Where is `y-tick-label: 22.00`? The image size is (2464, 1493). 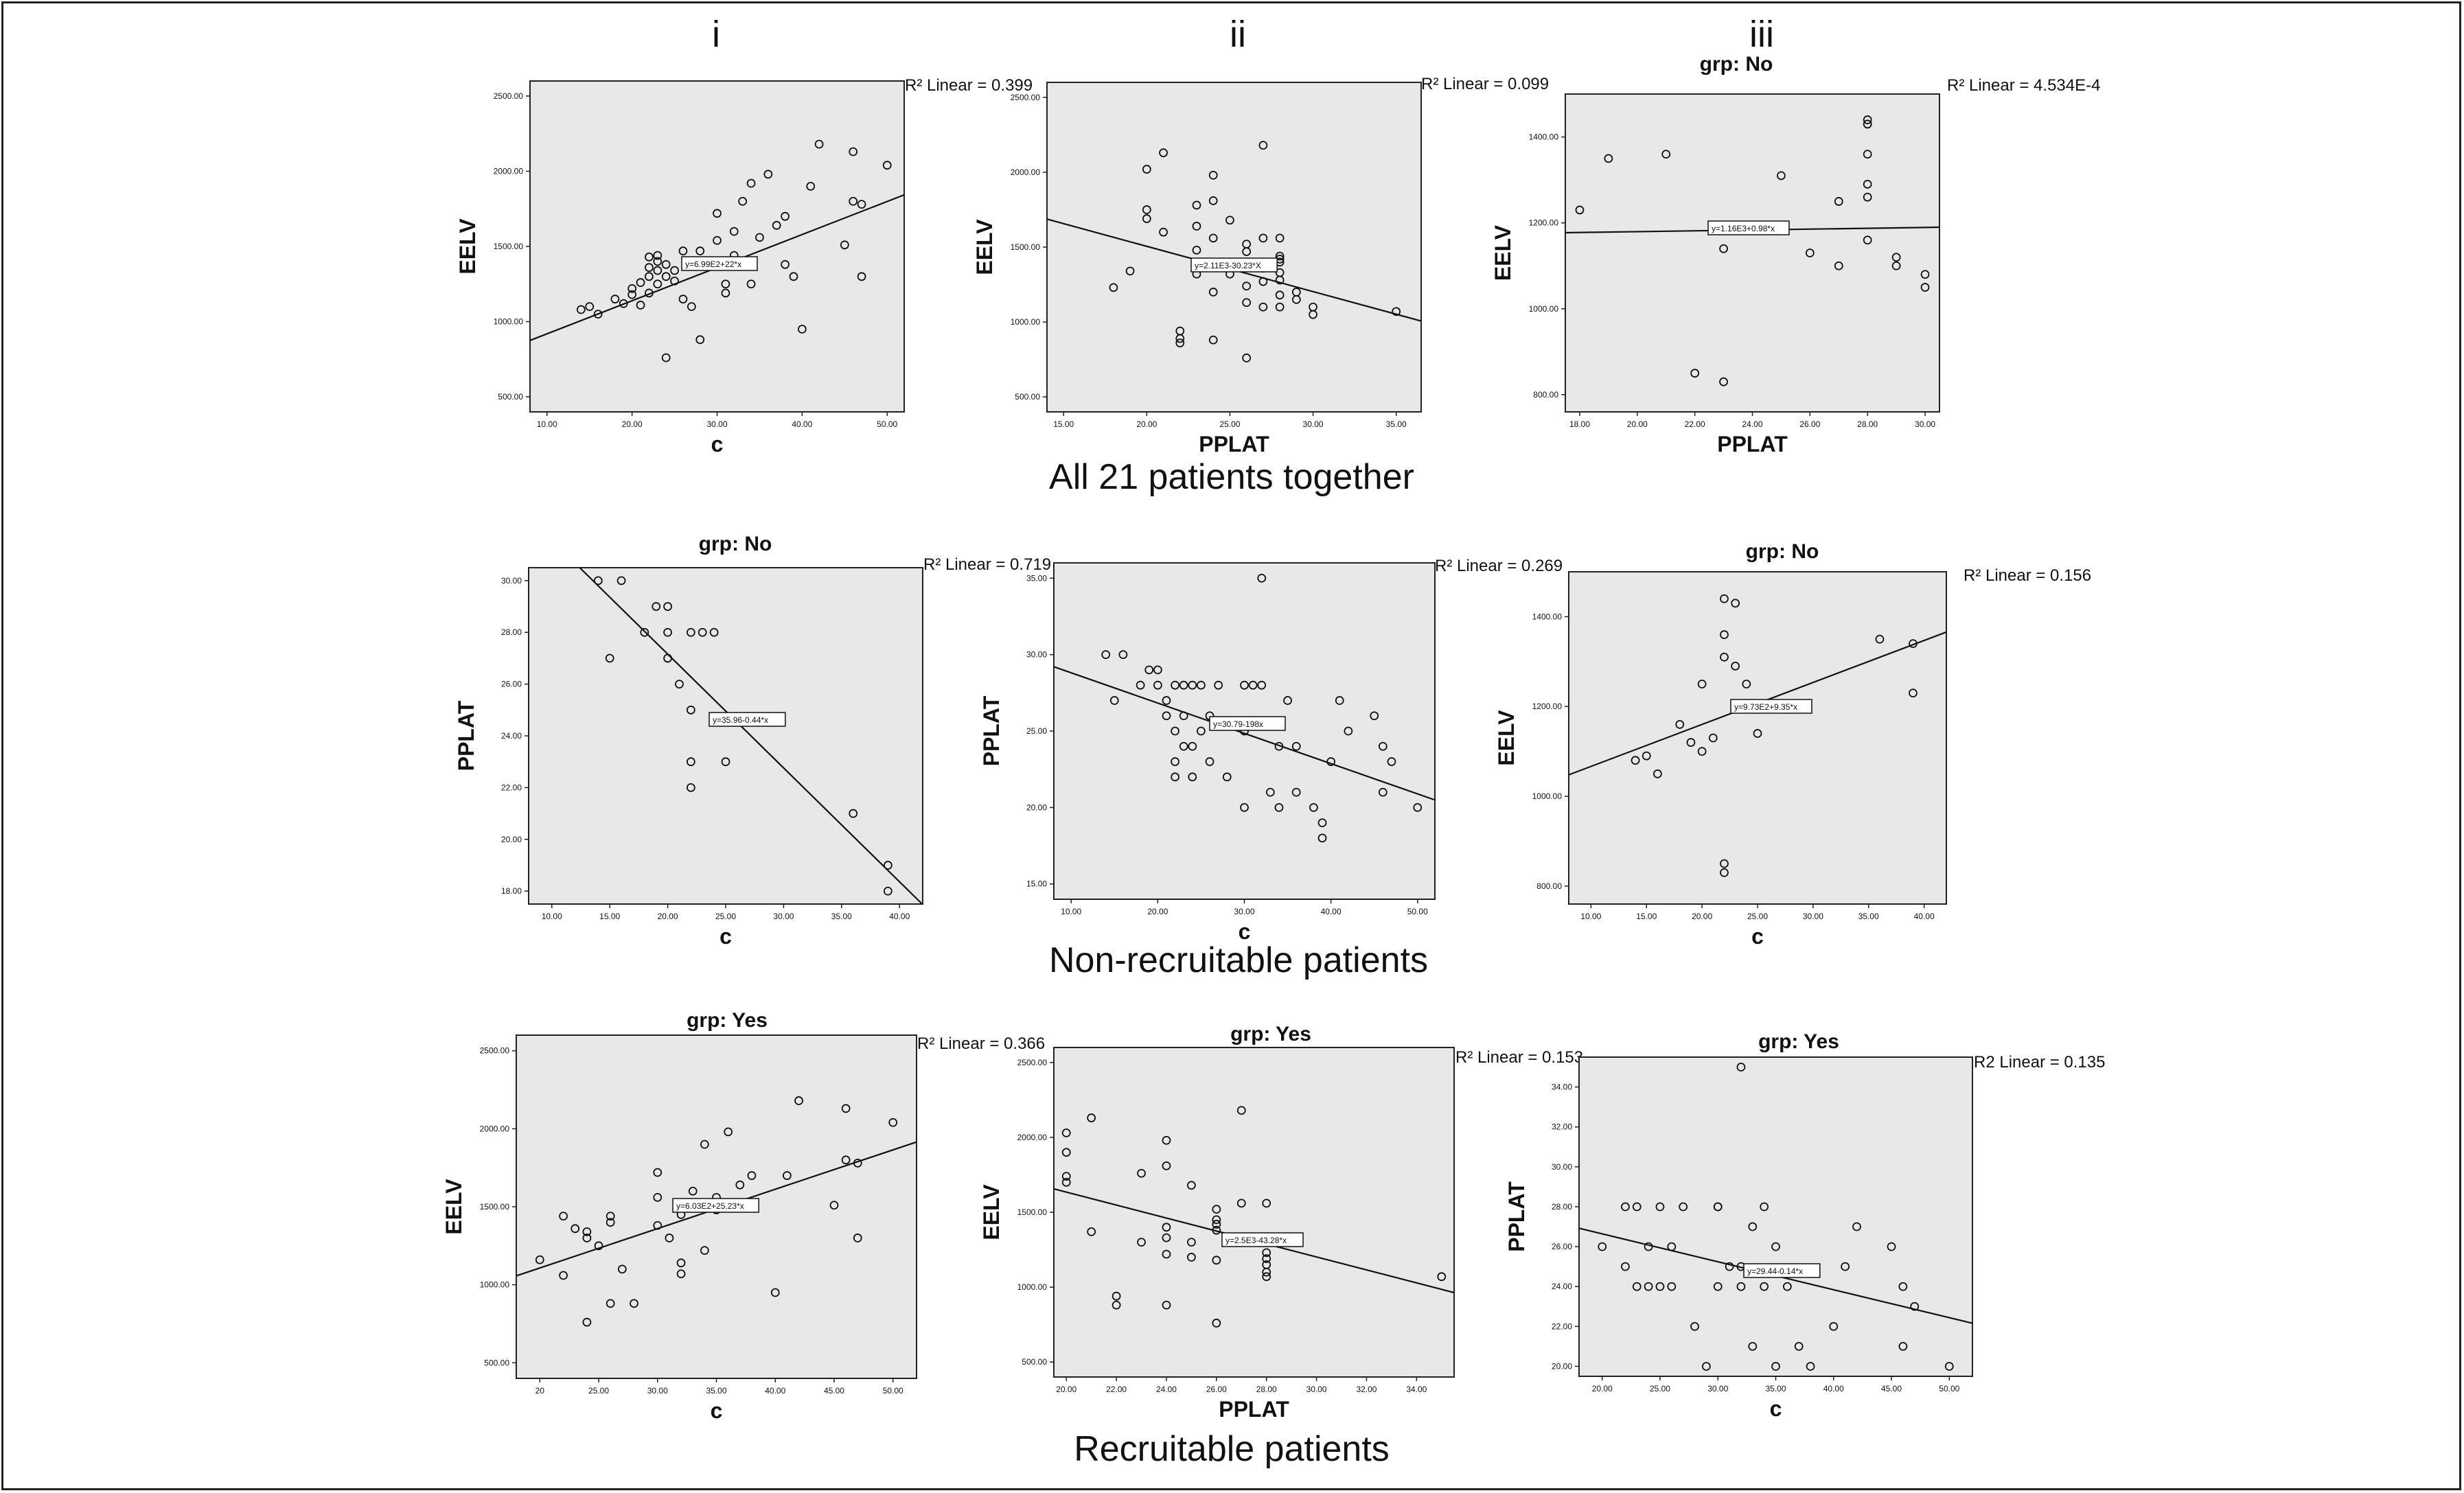 y-tick-label: 22.00 is located at coordinates (512, 787).